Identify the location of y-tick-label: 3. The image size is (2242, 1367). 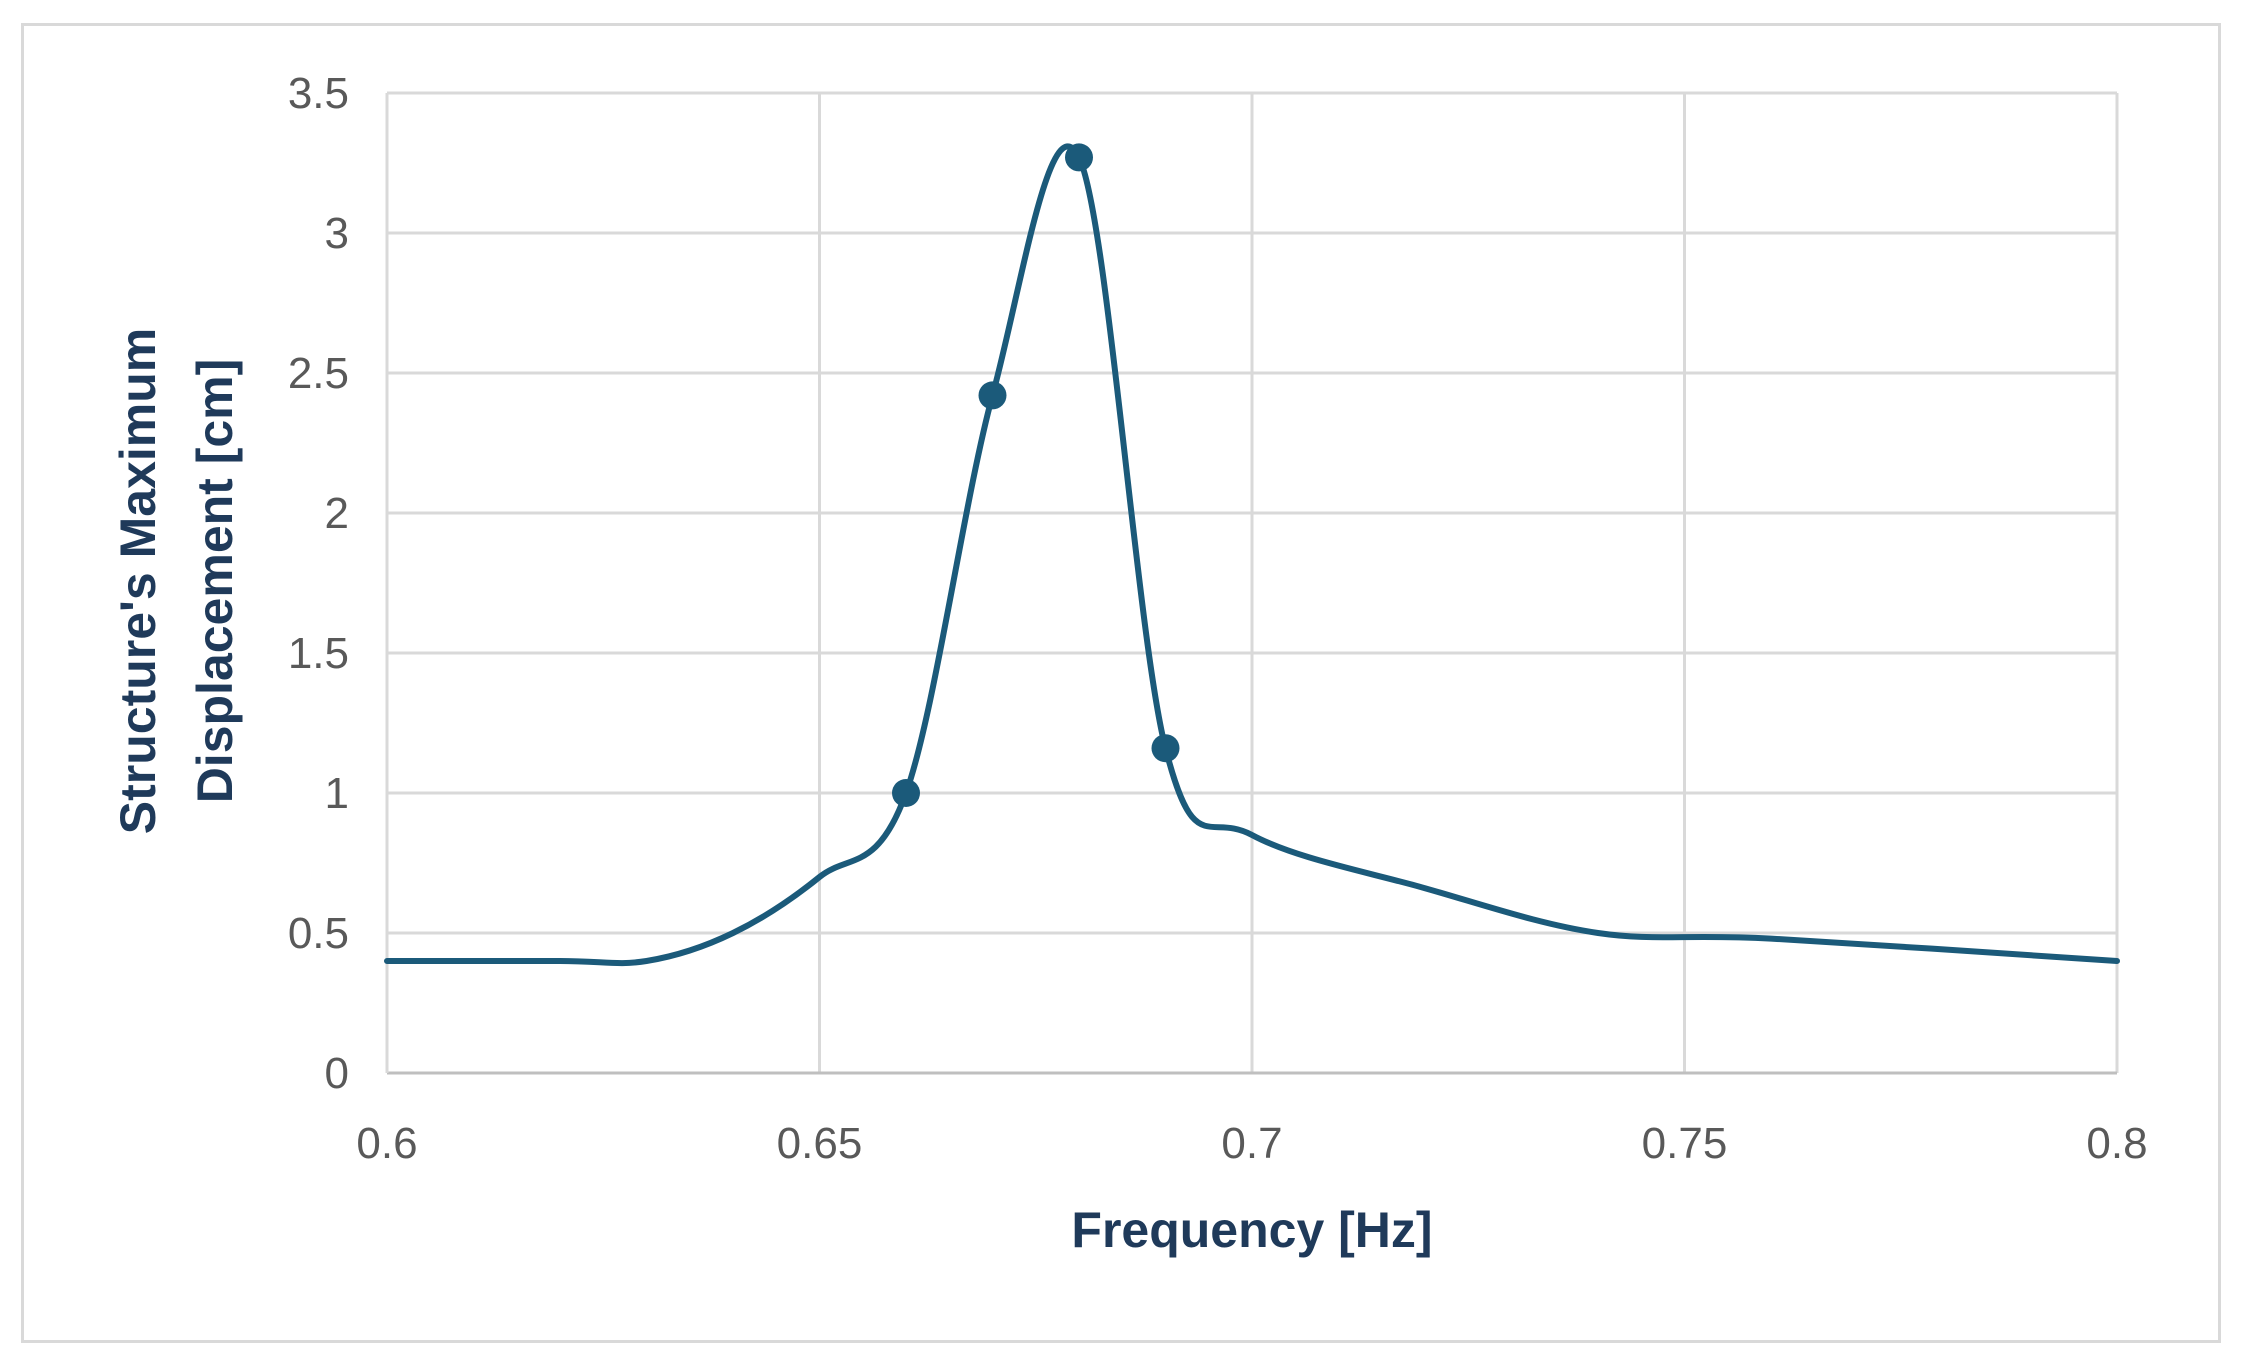
(337, 233).